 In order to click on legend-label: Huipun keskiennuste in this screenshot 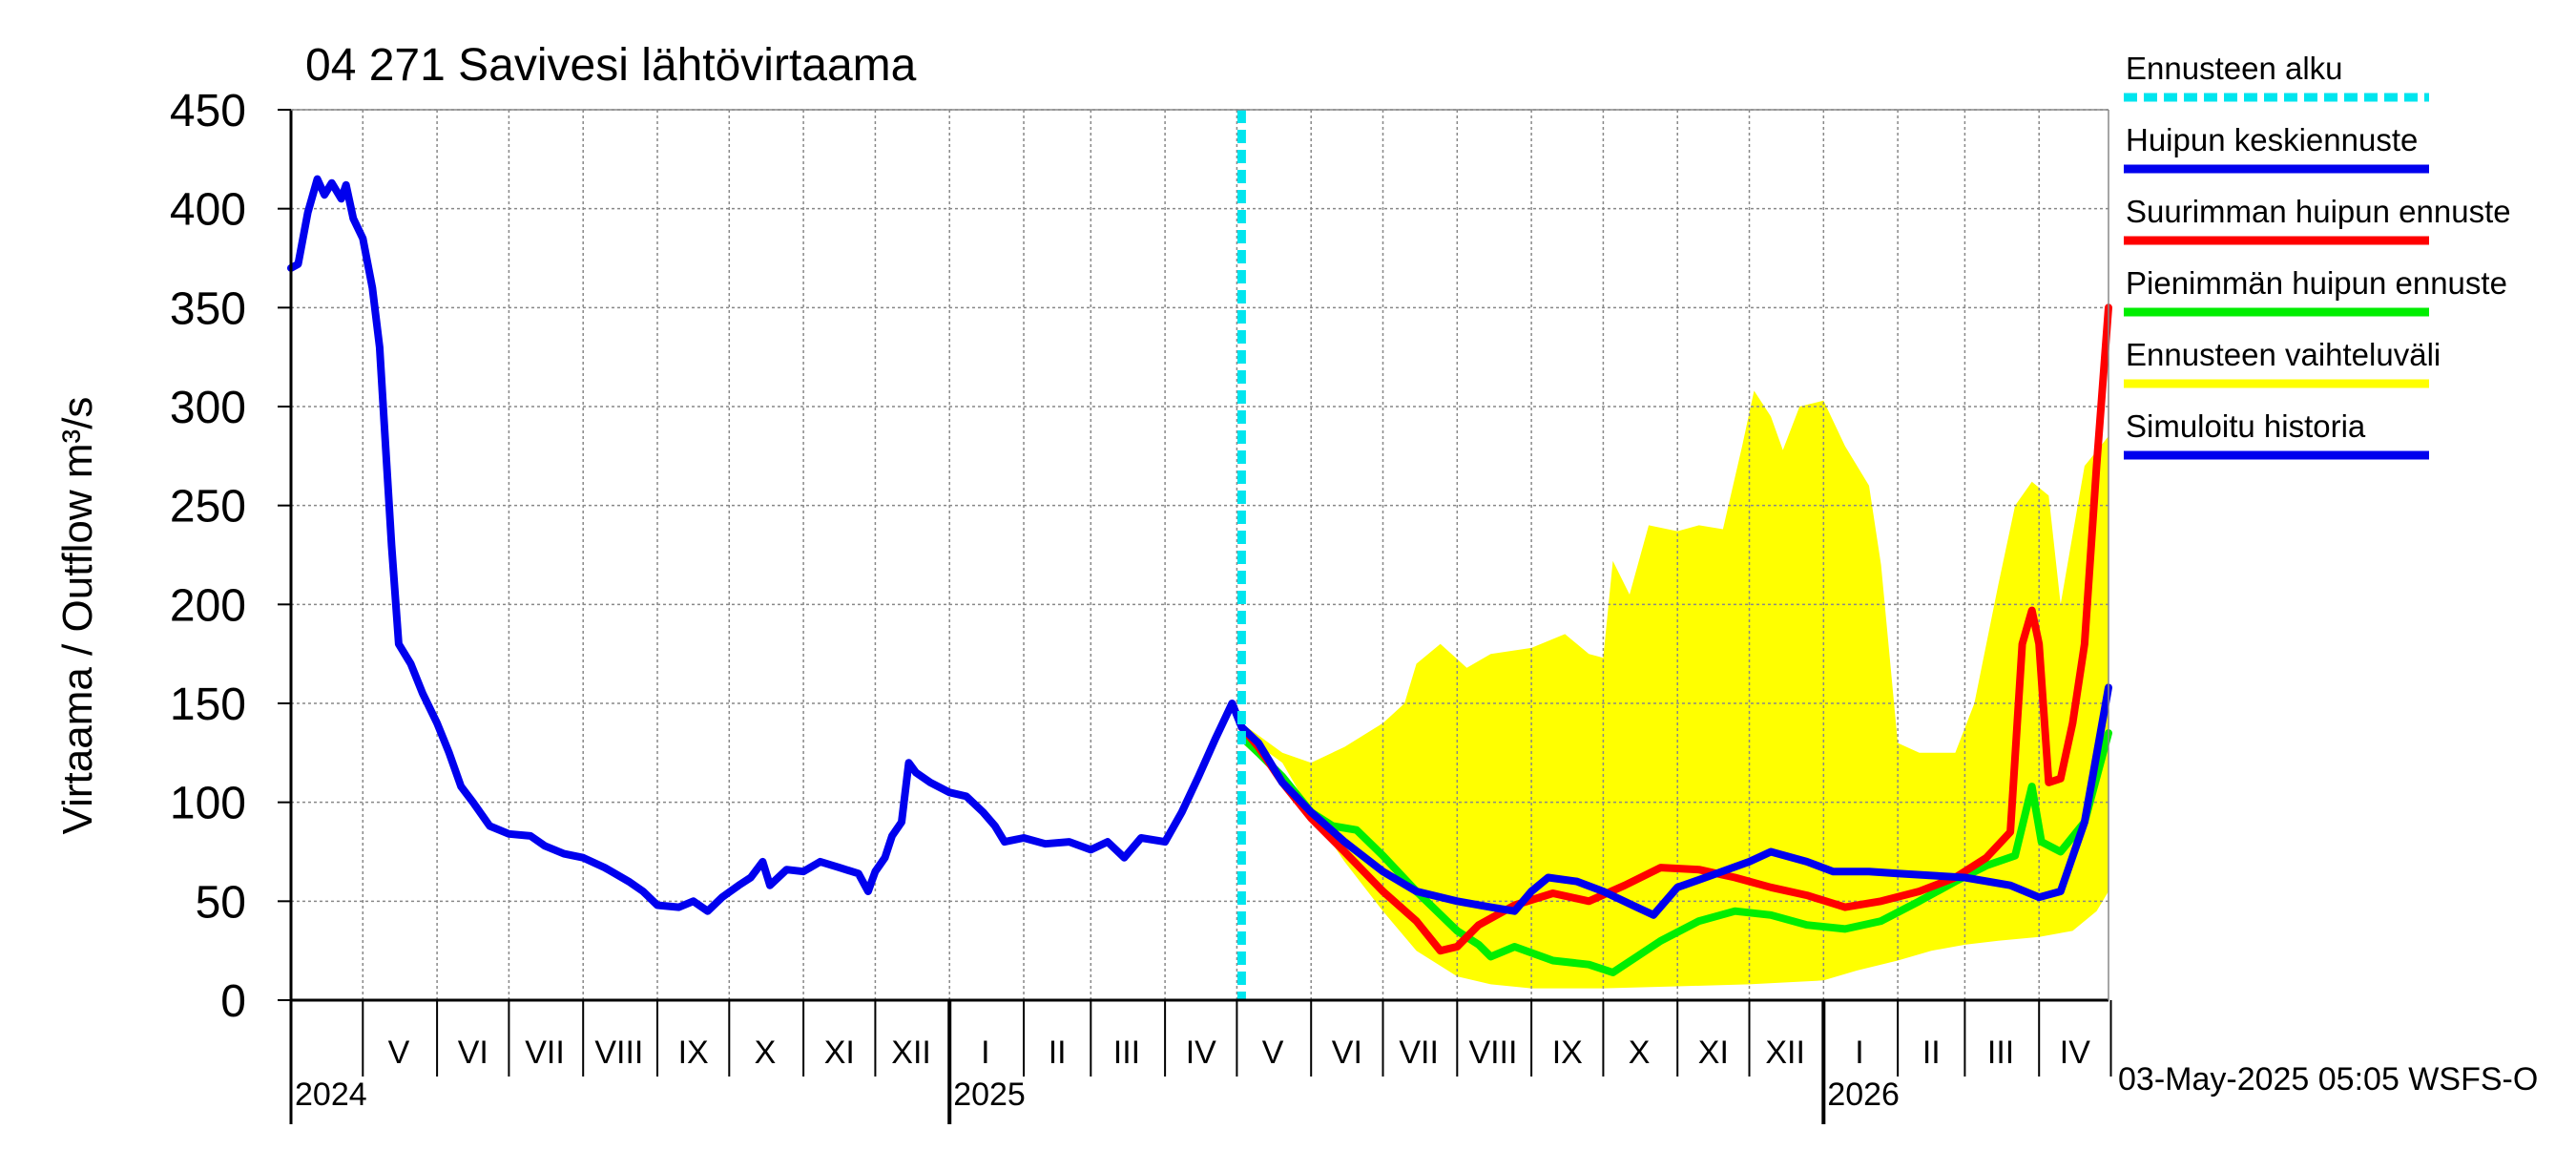, I will do `click(2272, 139)`.